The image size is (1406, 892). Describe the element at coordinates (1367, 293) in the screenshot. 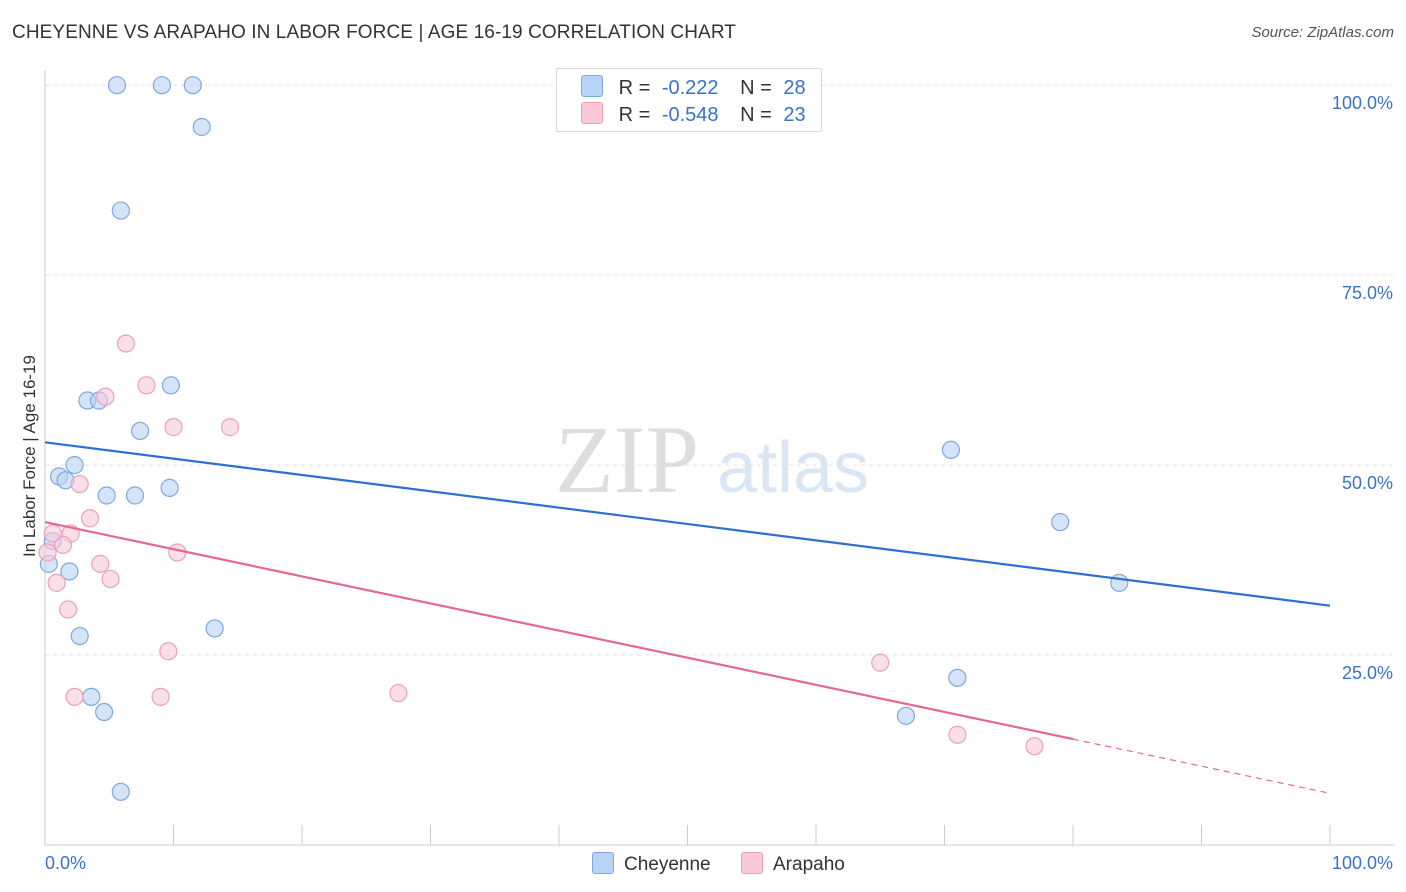

I see `y-tick-label: 75.0%` at that location.